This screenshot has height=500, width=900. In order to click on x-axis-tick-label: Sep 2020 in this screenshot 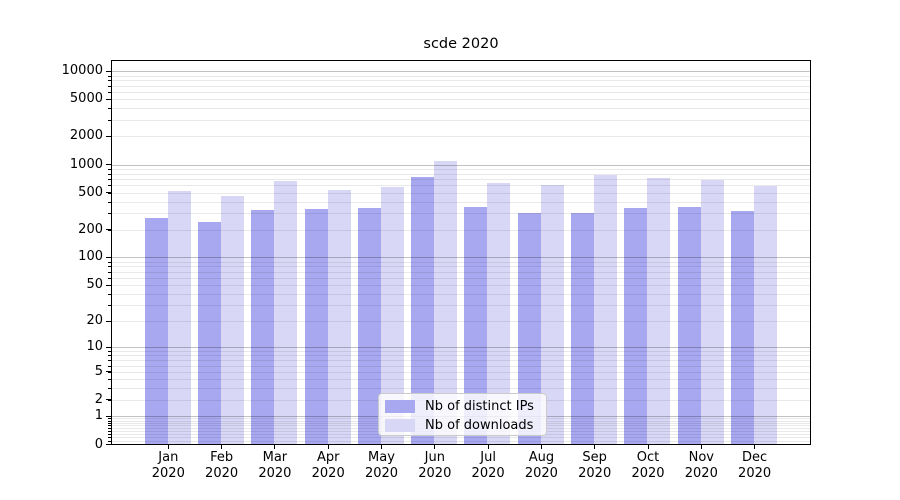, I will do `click(595, 465)`.